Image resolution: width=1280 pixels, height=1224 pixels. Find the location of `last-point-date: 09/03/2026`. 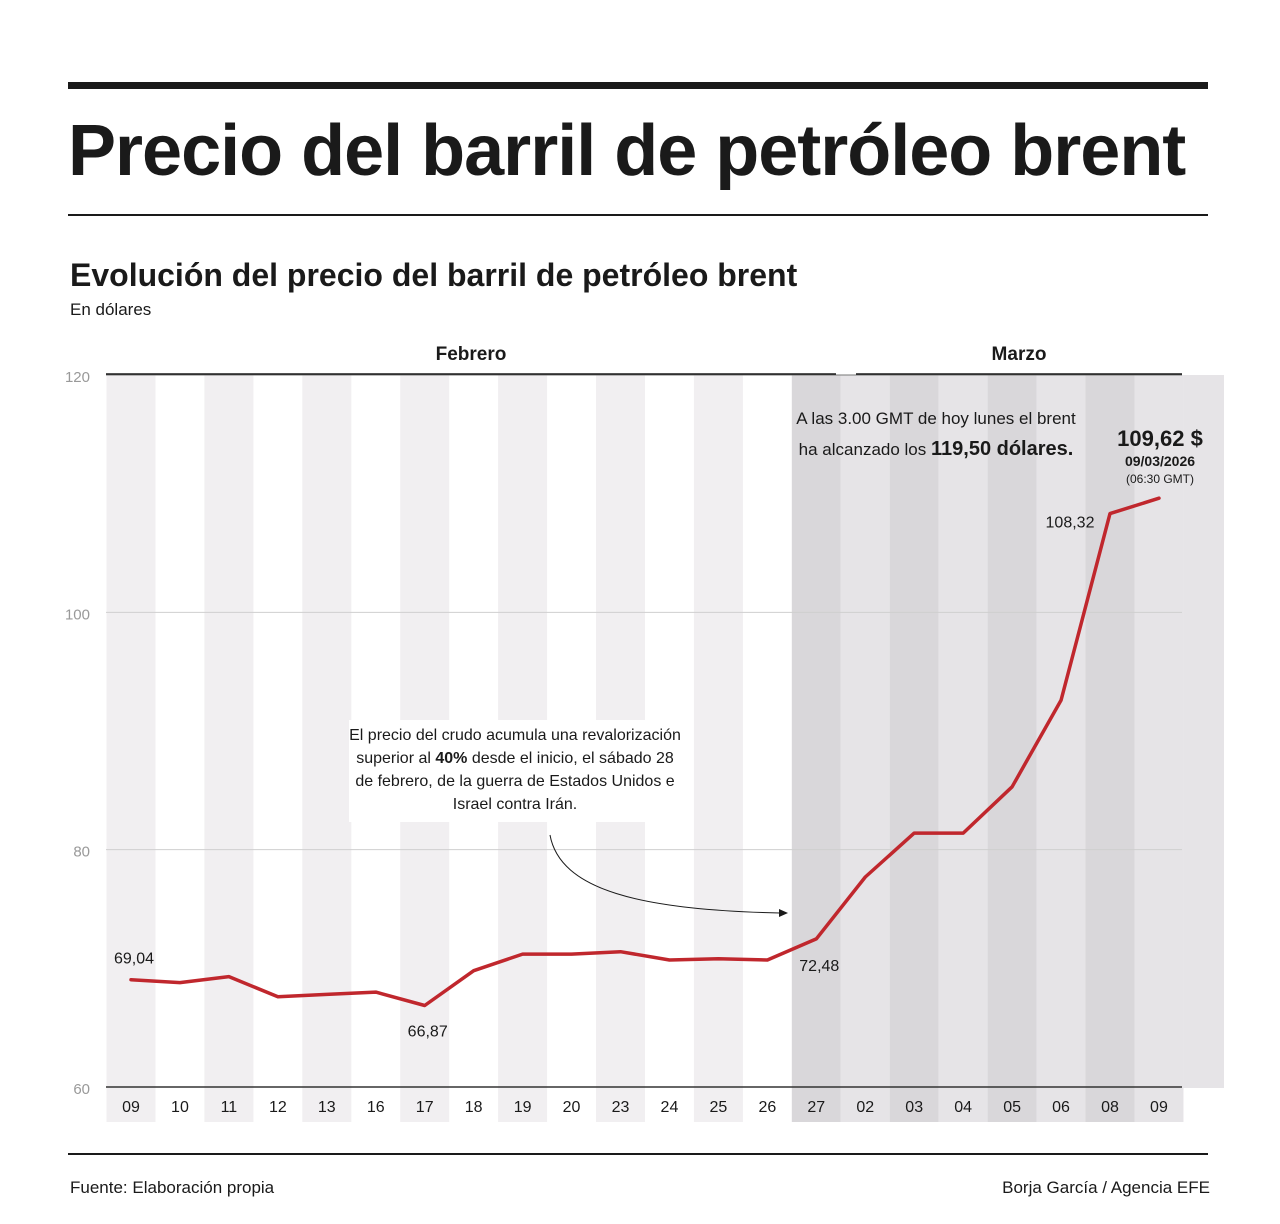

last-point-date: 09/03/2026 is located at coordinates (1160, 461).